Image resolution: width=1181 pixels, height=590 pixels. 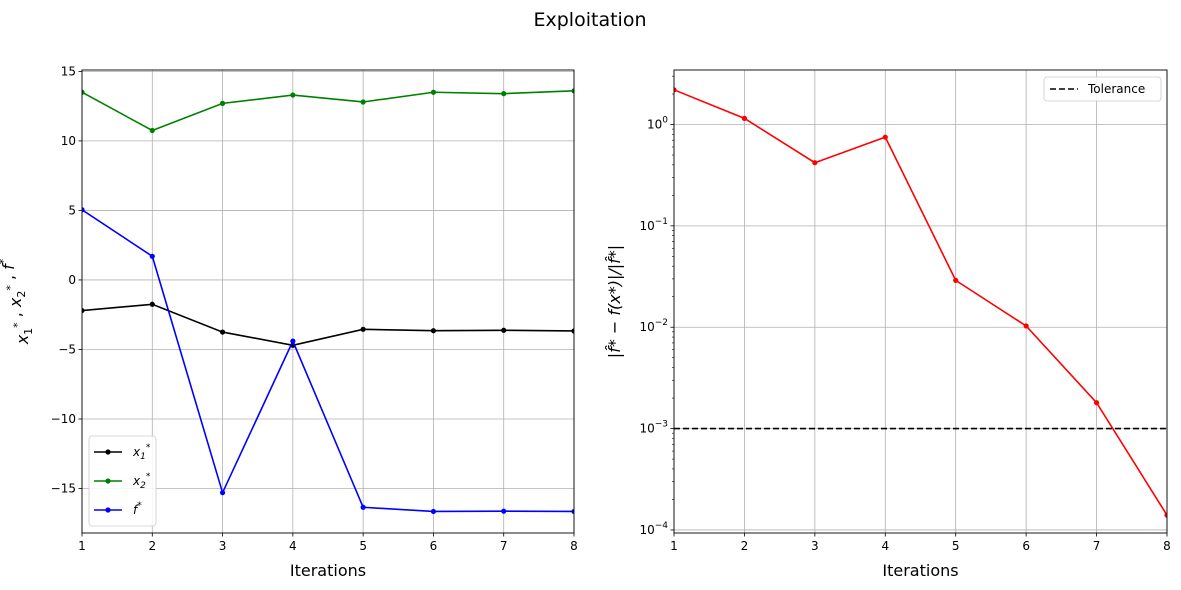 What do you see at coordinates (653, 529) in the screenshot?
I see `y-tick-label: 10⁻⁴` at bounding box center [653, 529].